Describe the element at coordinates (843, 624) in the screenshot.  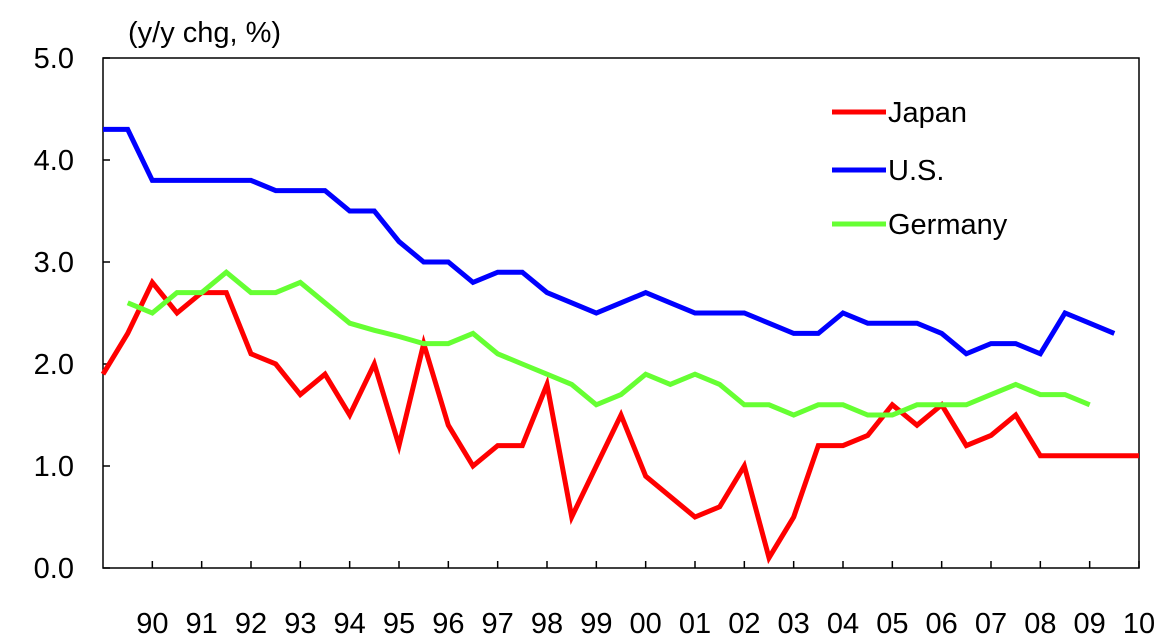
I see `x-tick-label: 04` at that location.